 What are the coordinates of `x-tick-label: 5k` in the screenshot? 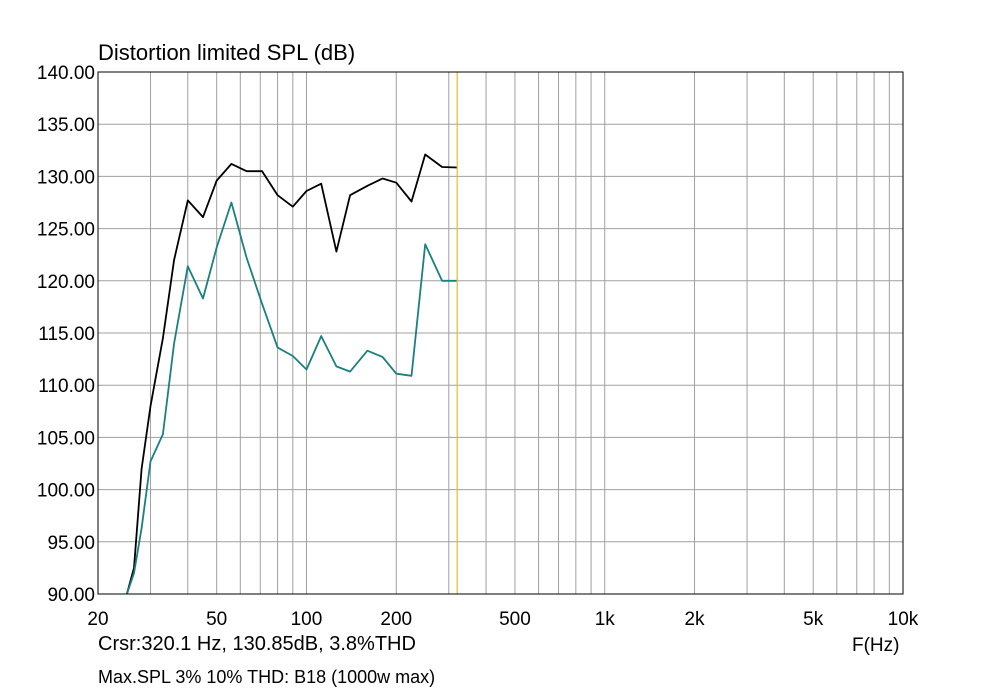 It's located at (813, 619).